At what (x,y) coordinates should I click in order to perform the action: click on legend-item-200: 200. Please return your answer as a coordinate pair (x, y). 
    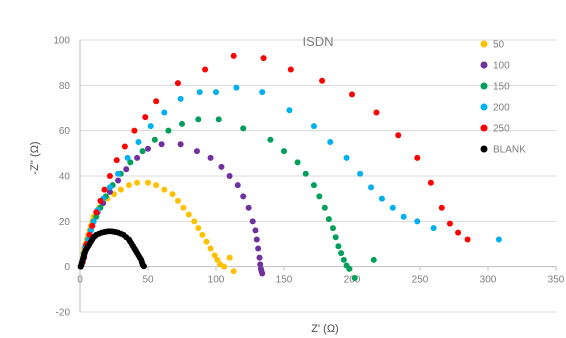
    Looking at the image, I should click on (495, 108).